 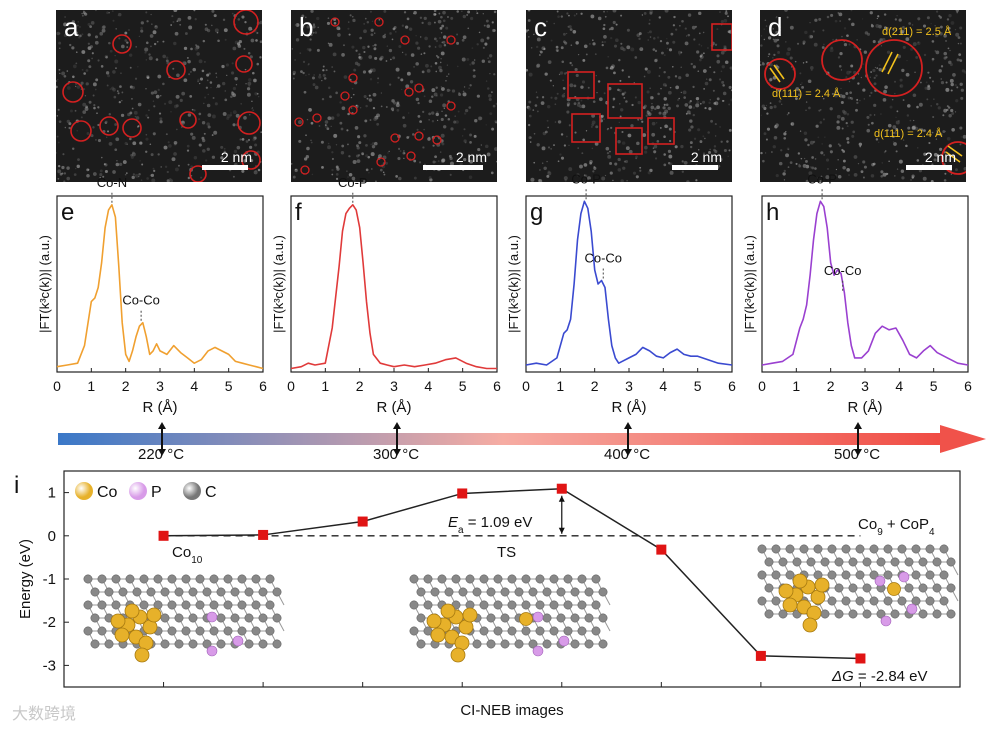 I want to click on noise-texture, so click(x=159, y=96).